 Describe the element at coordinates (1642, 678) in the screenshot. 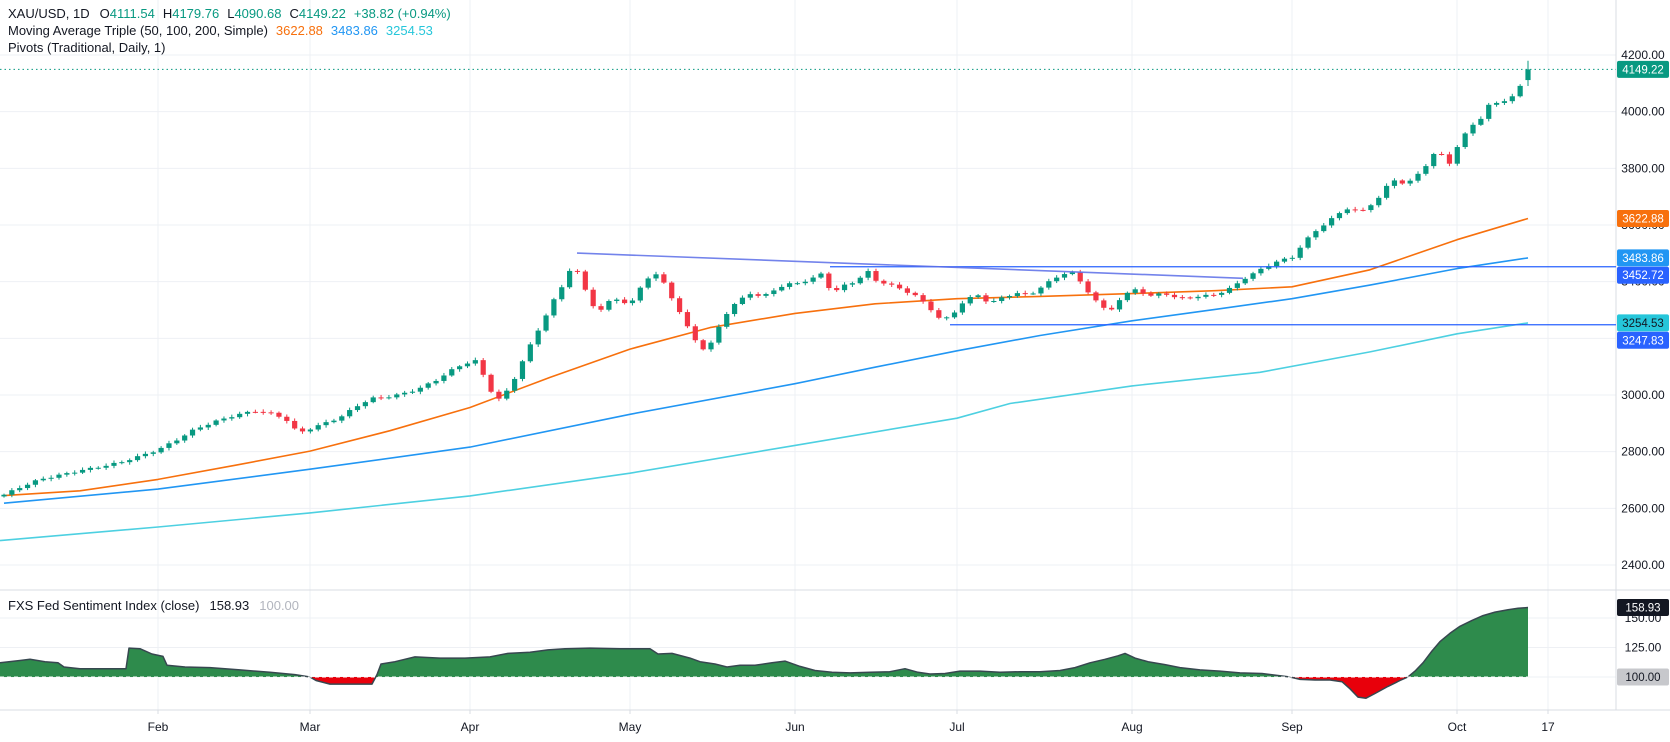

I see `svg-text: 100.00` at that location.